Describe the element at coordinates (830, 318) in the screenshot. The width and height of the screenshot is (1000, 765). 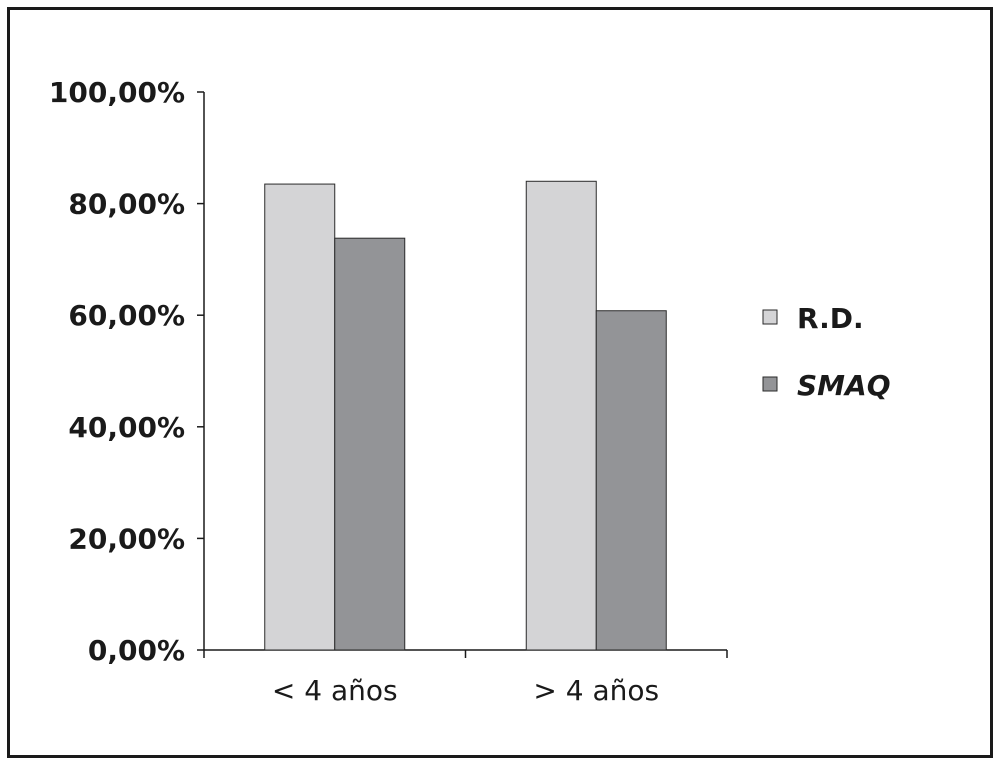
I see `legend-label: R.D.` at that location.